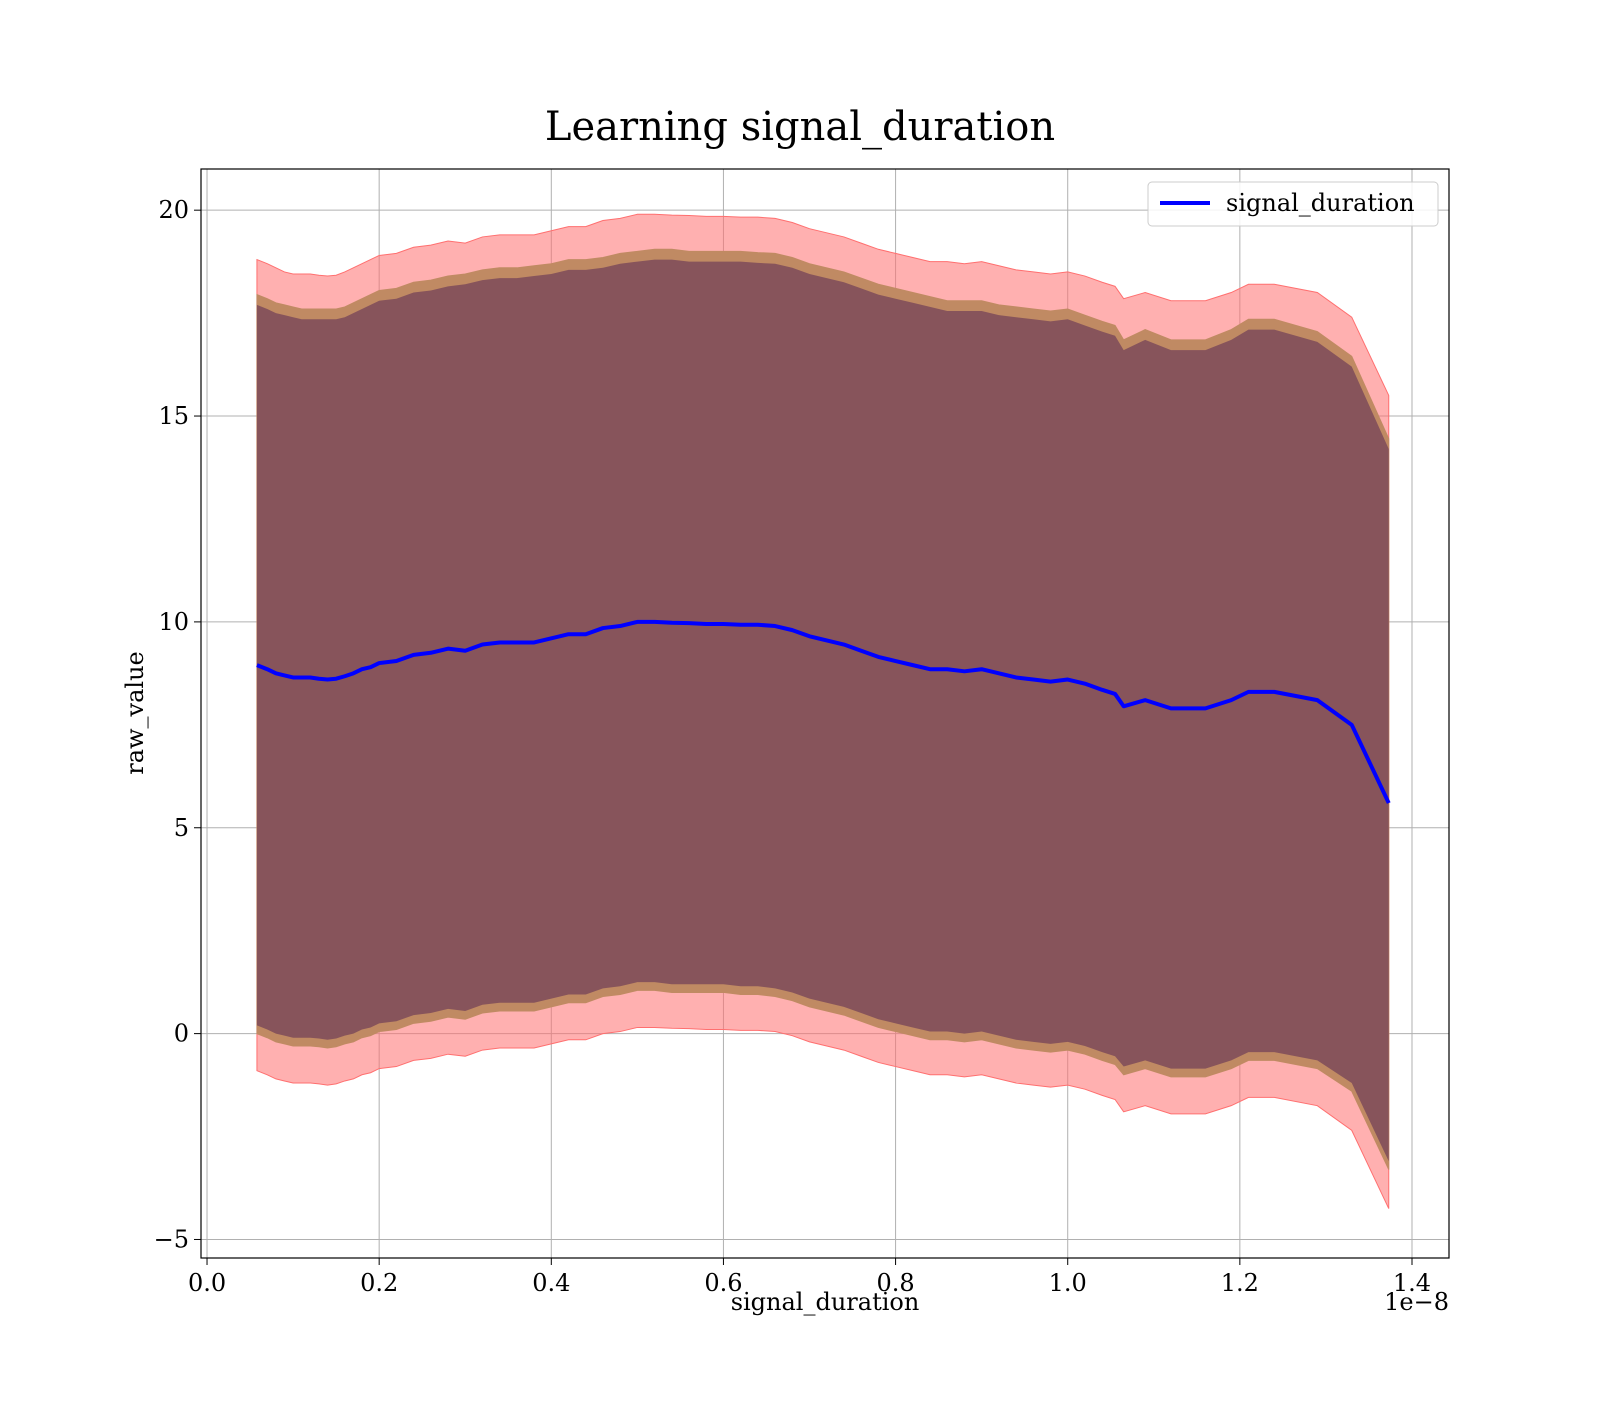 The height and width of the screenshot is (1404, 1600). Describe the element at coordinates (723, 1283) in the screenshot. I see `x-tick-label: 0.6` at that location.